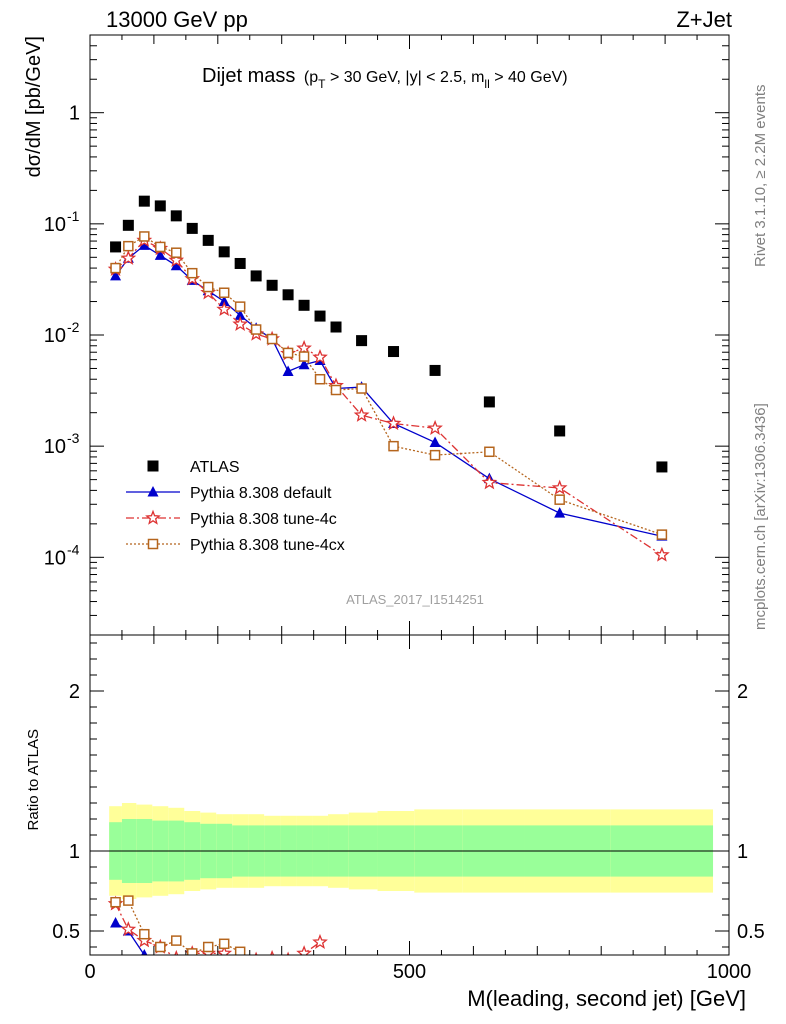 This screenshot has height=1024, width=786. Describe the element at coordinates (73, 549) in the screenshot. I see `y-tick-exponent: -4` at that location.